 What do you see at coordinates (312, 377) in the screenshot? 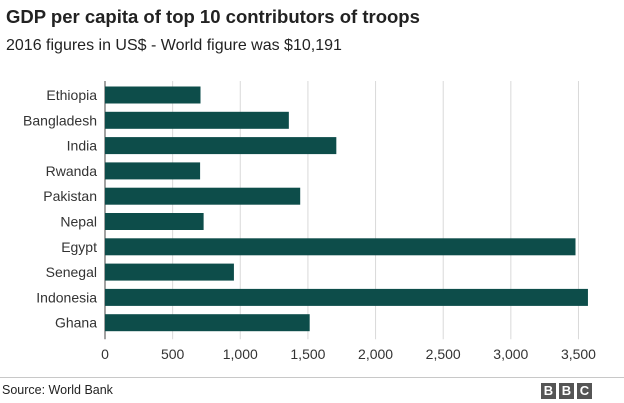
I see `footer-divider` at bounding box center [312, 377].